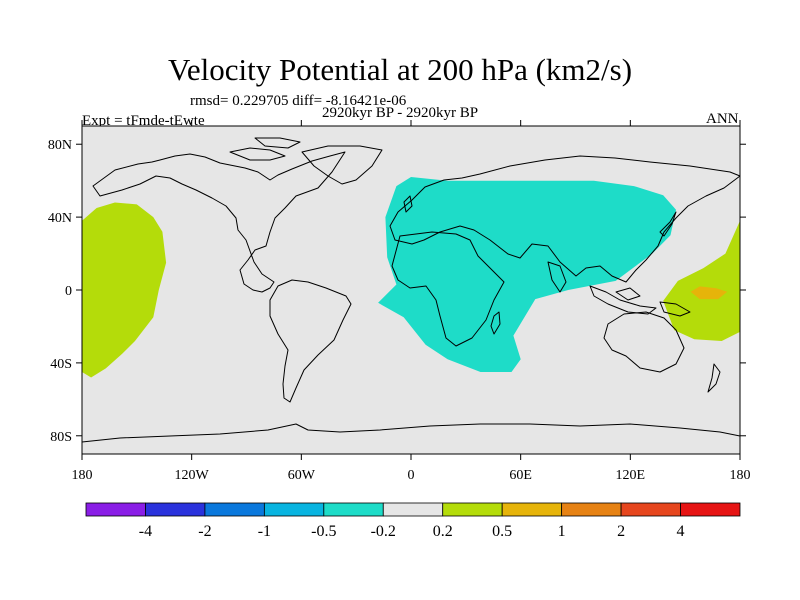  Describe the element at coordinates (495, 323) in the screenshot. I see `coast-madagascar` at that location.